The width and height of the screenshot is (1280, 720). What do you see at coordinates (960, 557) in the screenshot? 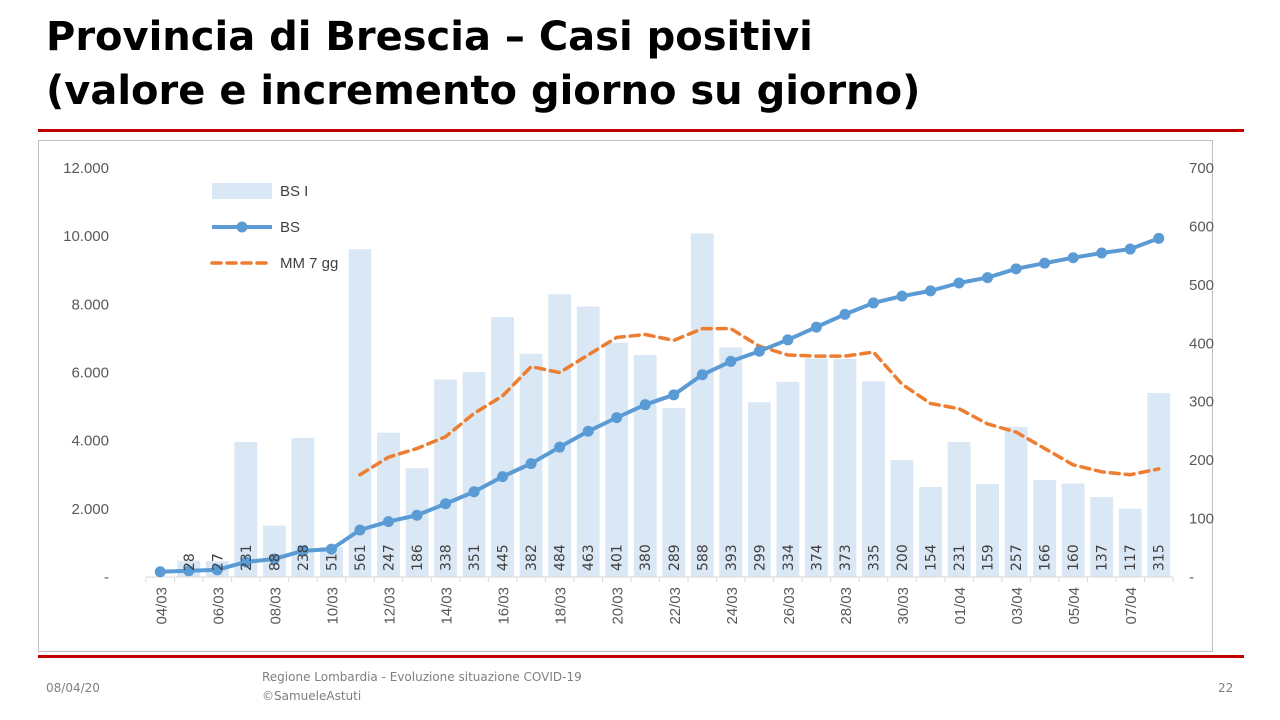
I see `data-label: 231` at bounding box center [960, 557].